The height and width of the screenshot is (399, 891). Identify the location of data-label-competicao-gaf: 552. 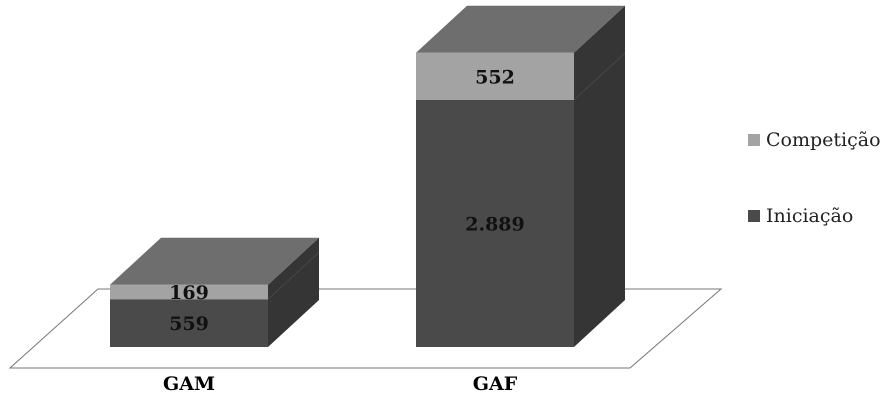
(495, 77).